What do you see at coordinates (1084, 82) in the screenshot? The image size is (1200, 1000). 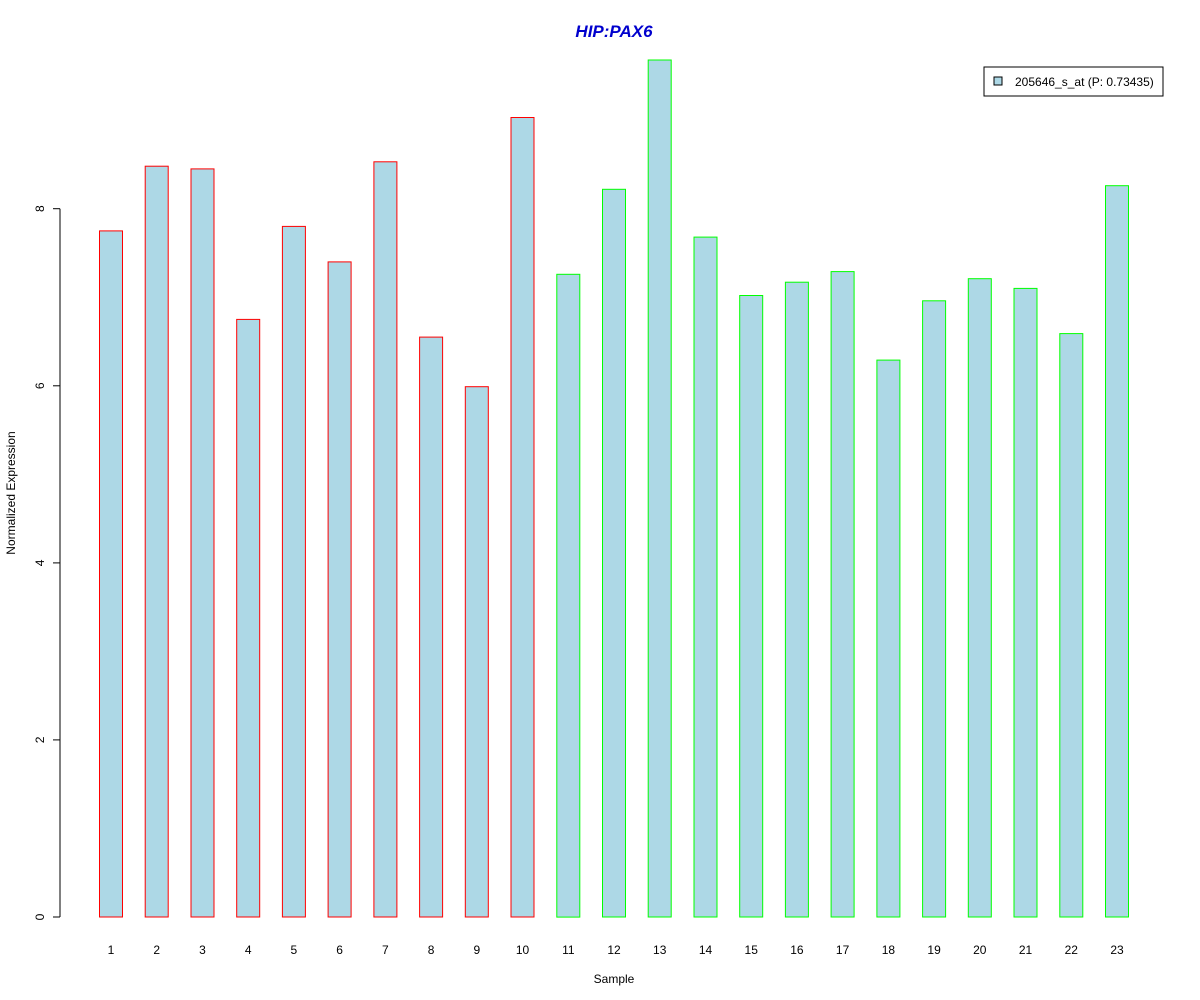 I see `legend-entry-label: 205646_s_at (P: 0.73435)` at bounding box center [1084, 82].